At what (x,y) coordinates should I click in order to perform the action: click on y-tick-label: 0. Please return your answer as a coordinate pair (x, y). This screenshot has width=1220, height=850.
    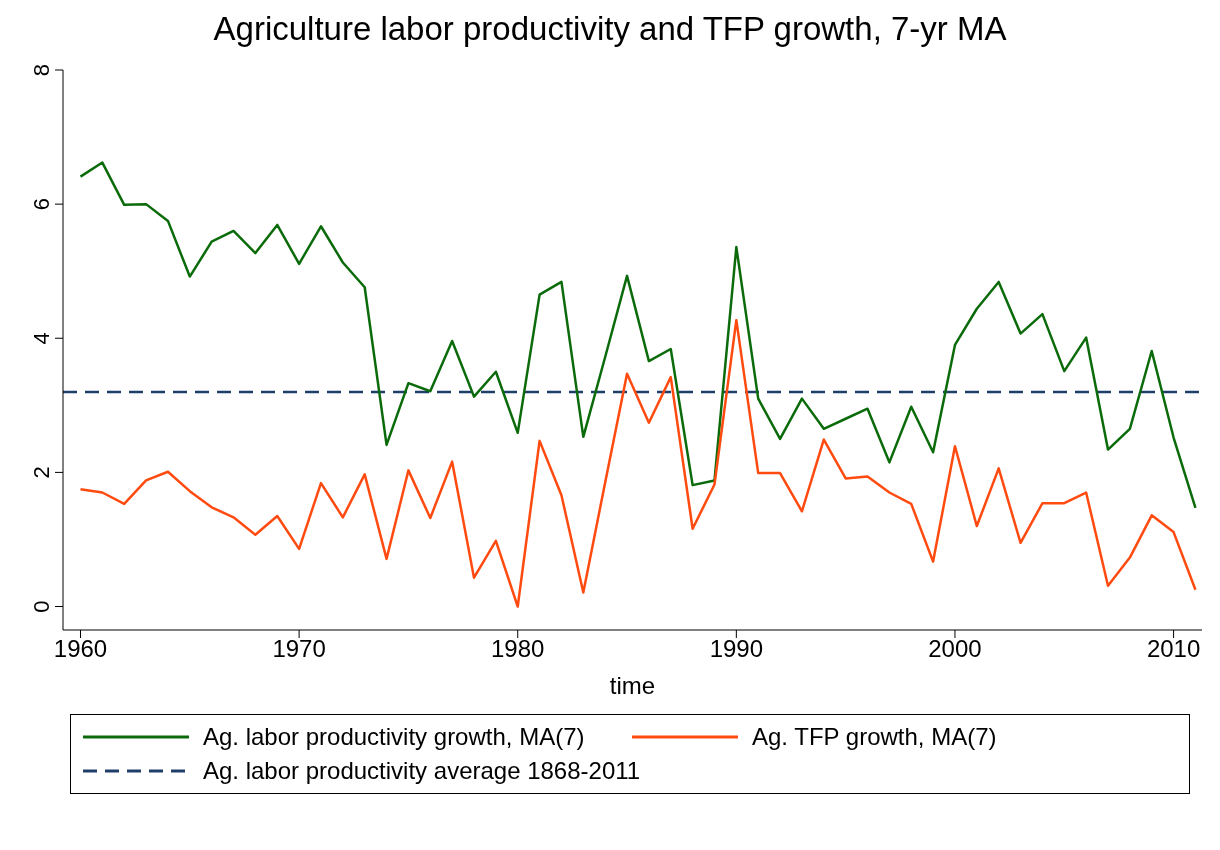
    Looking at the image, I should click on (41, 606).